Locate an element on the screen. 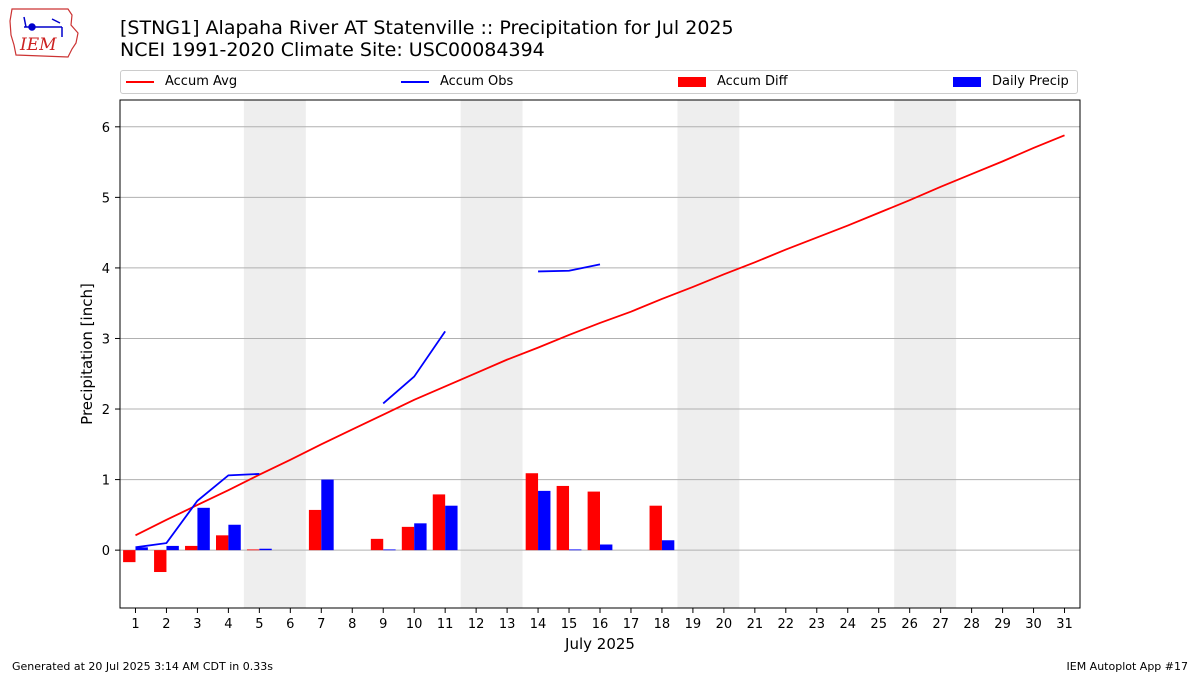 This screenshot has width=1200, height=675. x-tick-label: 26 is located at coordinates (909, 624).